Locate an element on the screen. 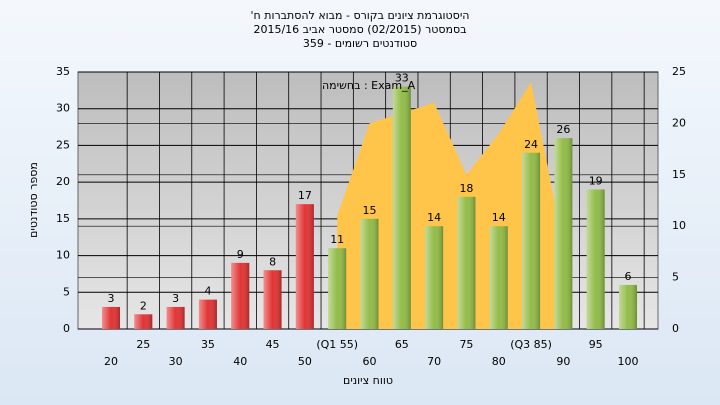 Image resolution: width=720 pixels, height=405 pixels. value-label: 2 is located at coordinates (143, 305).